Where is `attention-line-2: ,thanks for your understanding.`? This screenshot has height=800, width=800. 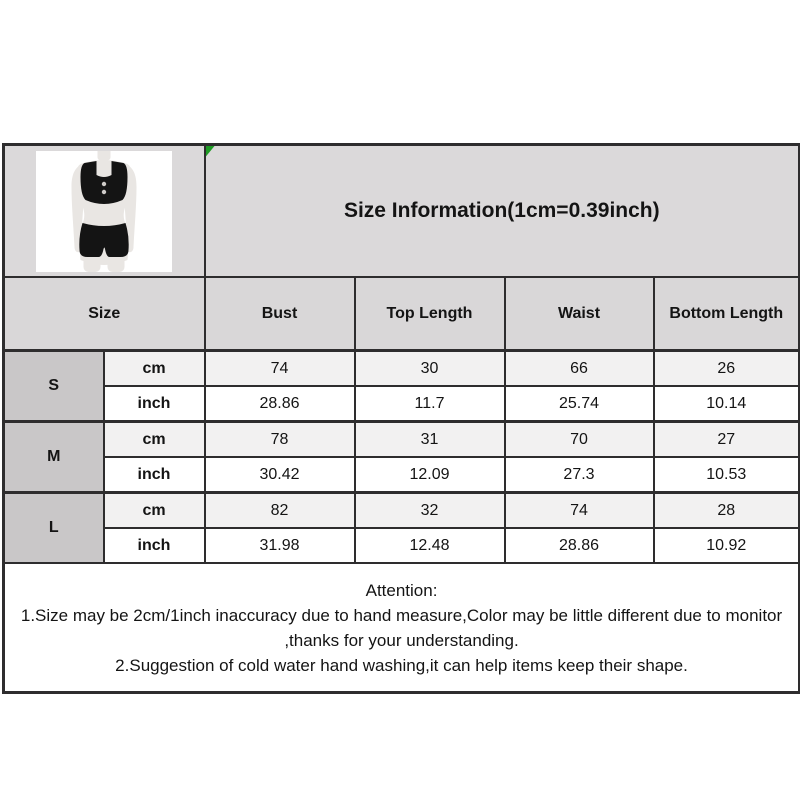
attention-line-2: ,thanks for your understanding. is located at coordinates (401, 640).